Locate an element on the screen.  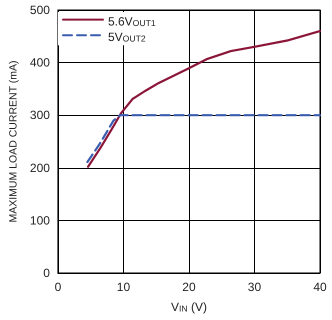
y-tick-label: 300 is located at coordinates (40, 115).